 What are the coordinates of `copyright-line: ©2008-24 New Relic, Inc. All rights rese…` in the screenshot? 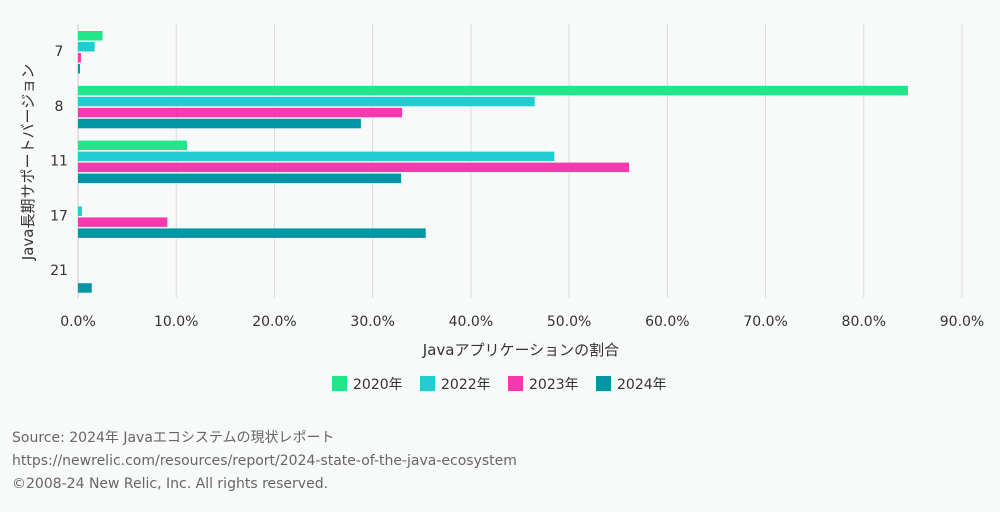 It's located at (170, 484).